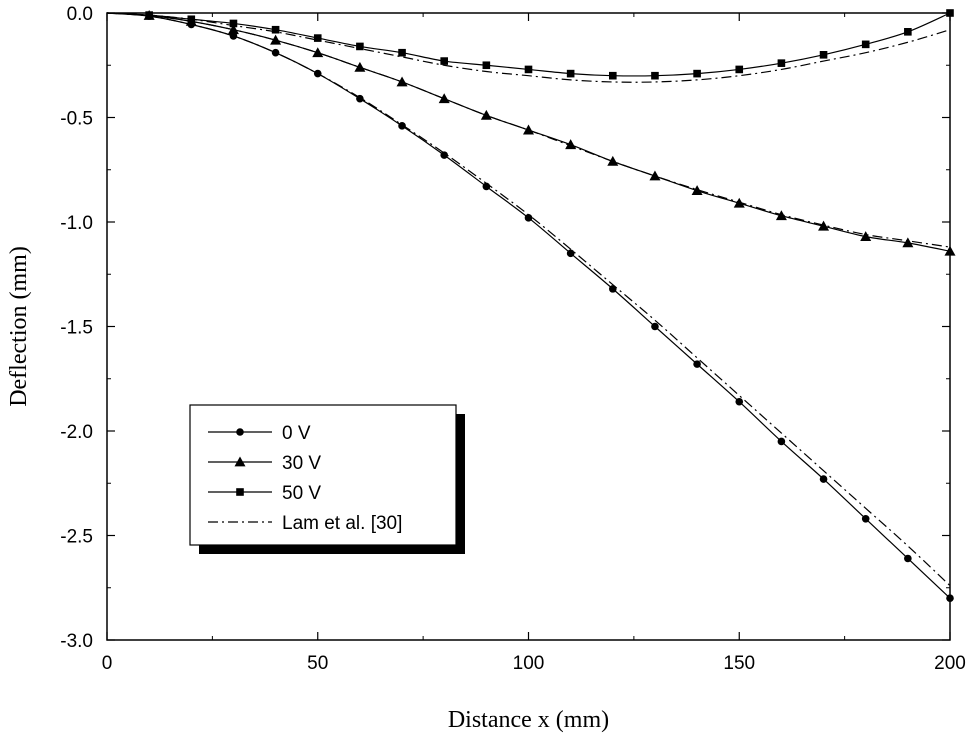  I want to click on series-50-v, so click(530, 44).